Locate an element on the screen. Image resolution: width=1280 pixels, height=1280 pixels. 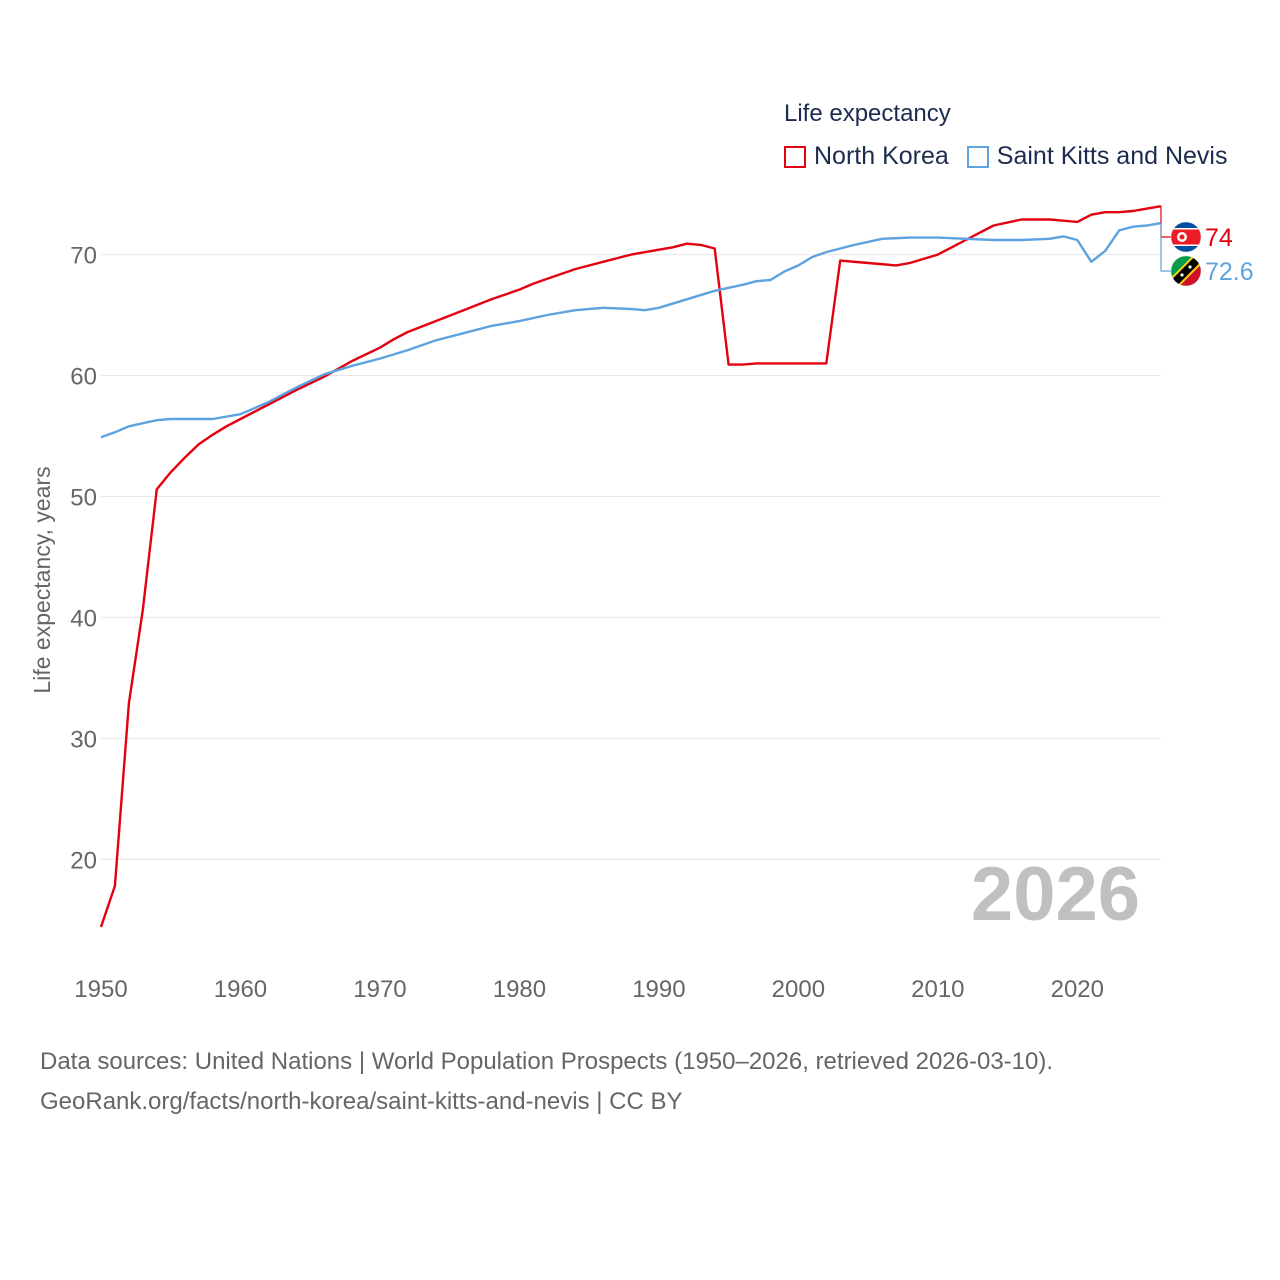
x-axis-ticks: 1950 1960 1970 1980 1990 2000 2010 2020 is located at coordinates (589, 989).